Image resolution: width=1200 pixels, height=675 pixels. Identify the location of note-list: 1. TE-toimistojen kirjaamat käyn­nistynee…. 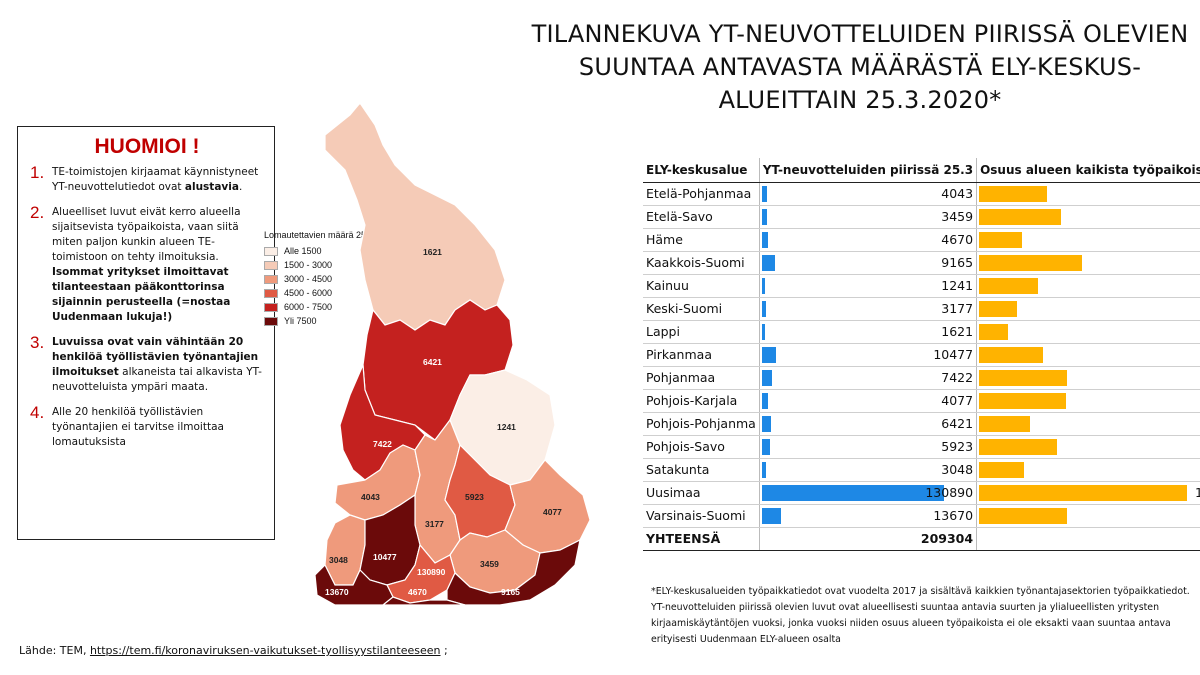
(147, 307).